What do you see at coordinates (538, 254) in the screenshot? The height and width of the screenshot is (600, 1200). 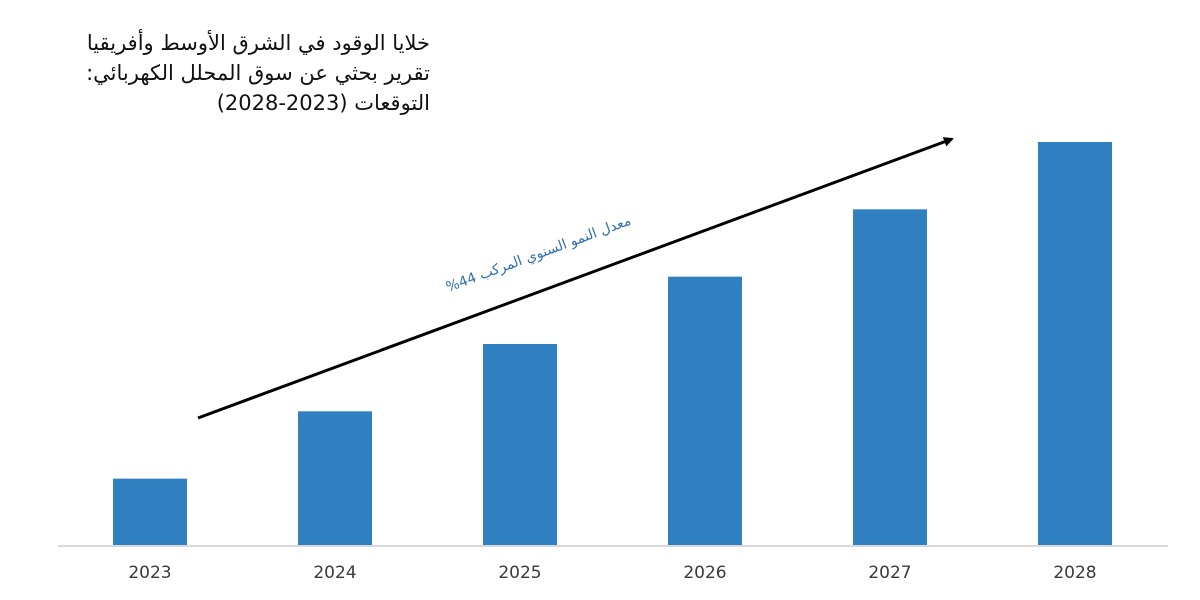 I see `cagr-annotation: معدل النمو السنوي المركب 44%` at bounding box center [538, 254].